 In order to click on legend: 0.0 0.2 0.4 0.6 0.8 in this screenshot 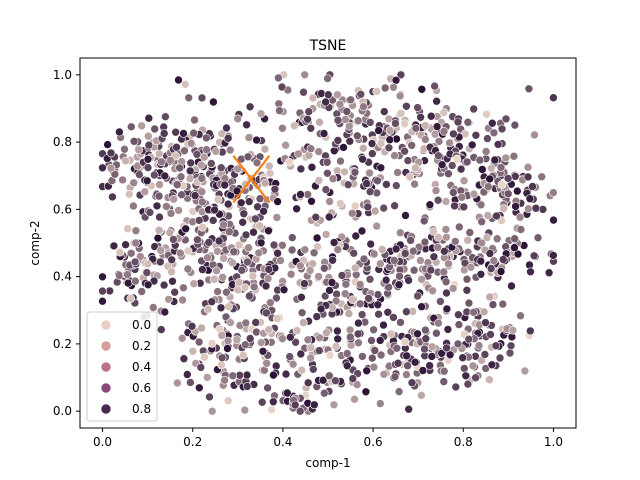, I will do `click(122, 366)`.